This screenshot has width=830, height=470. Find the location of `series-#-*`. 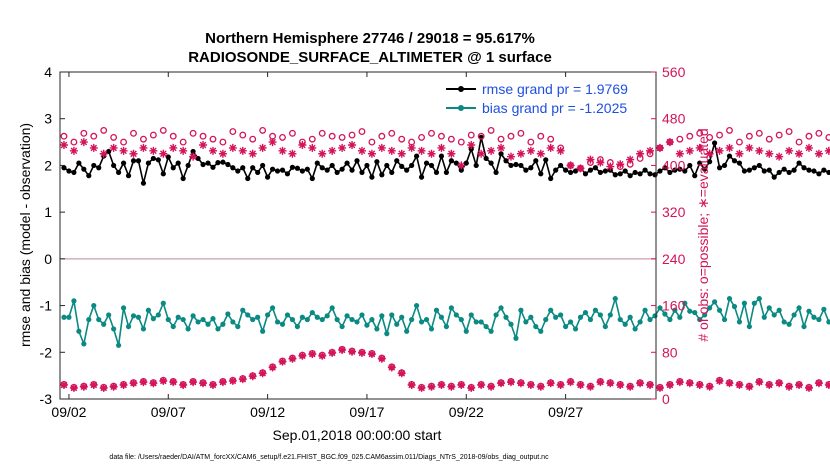

series-#-* is located at coordinates (444, 368).